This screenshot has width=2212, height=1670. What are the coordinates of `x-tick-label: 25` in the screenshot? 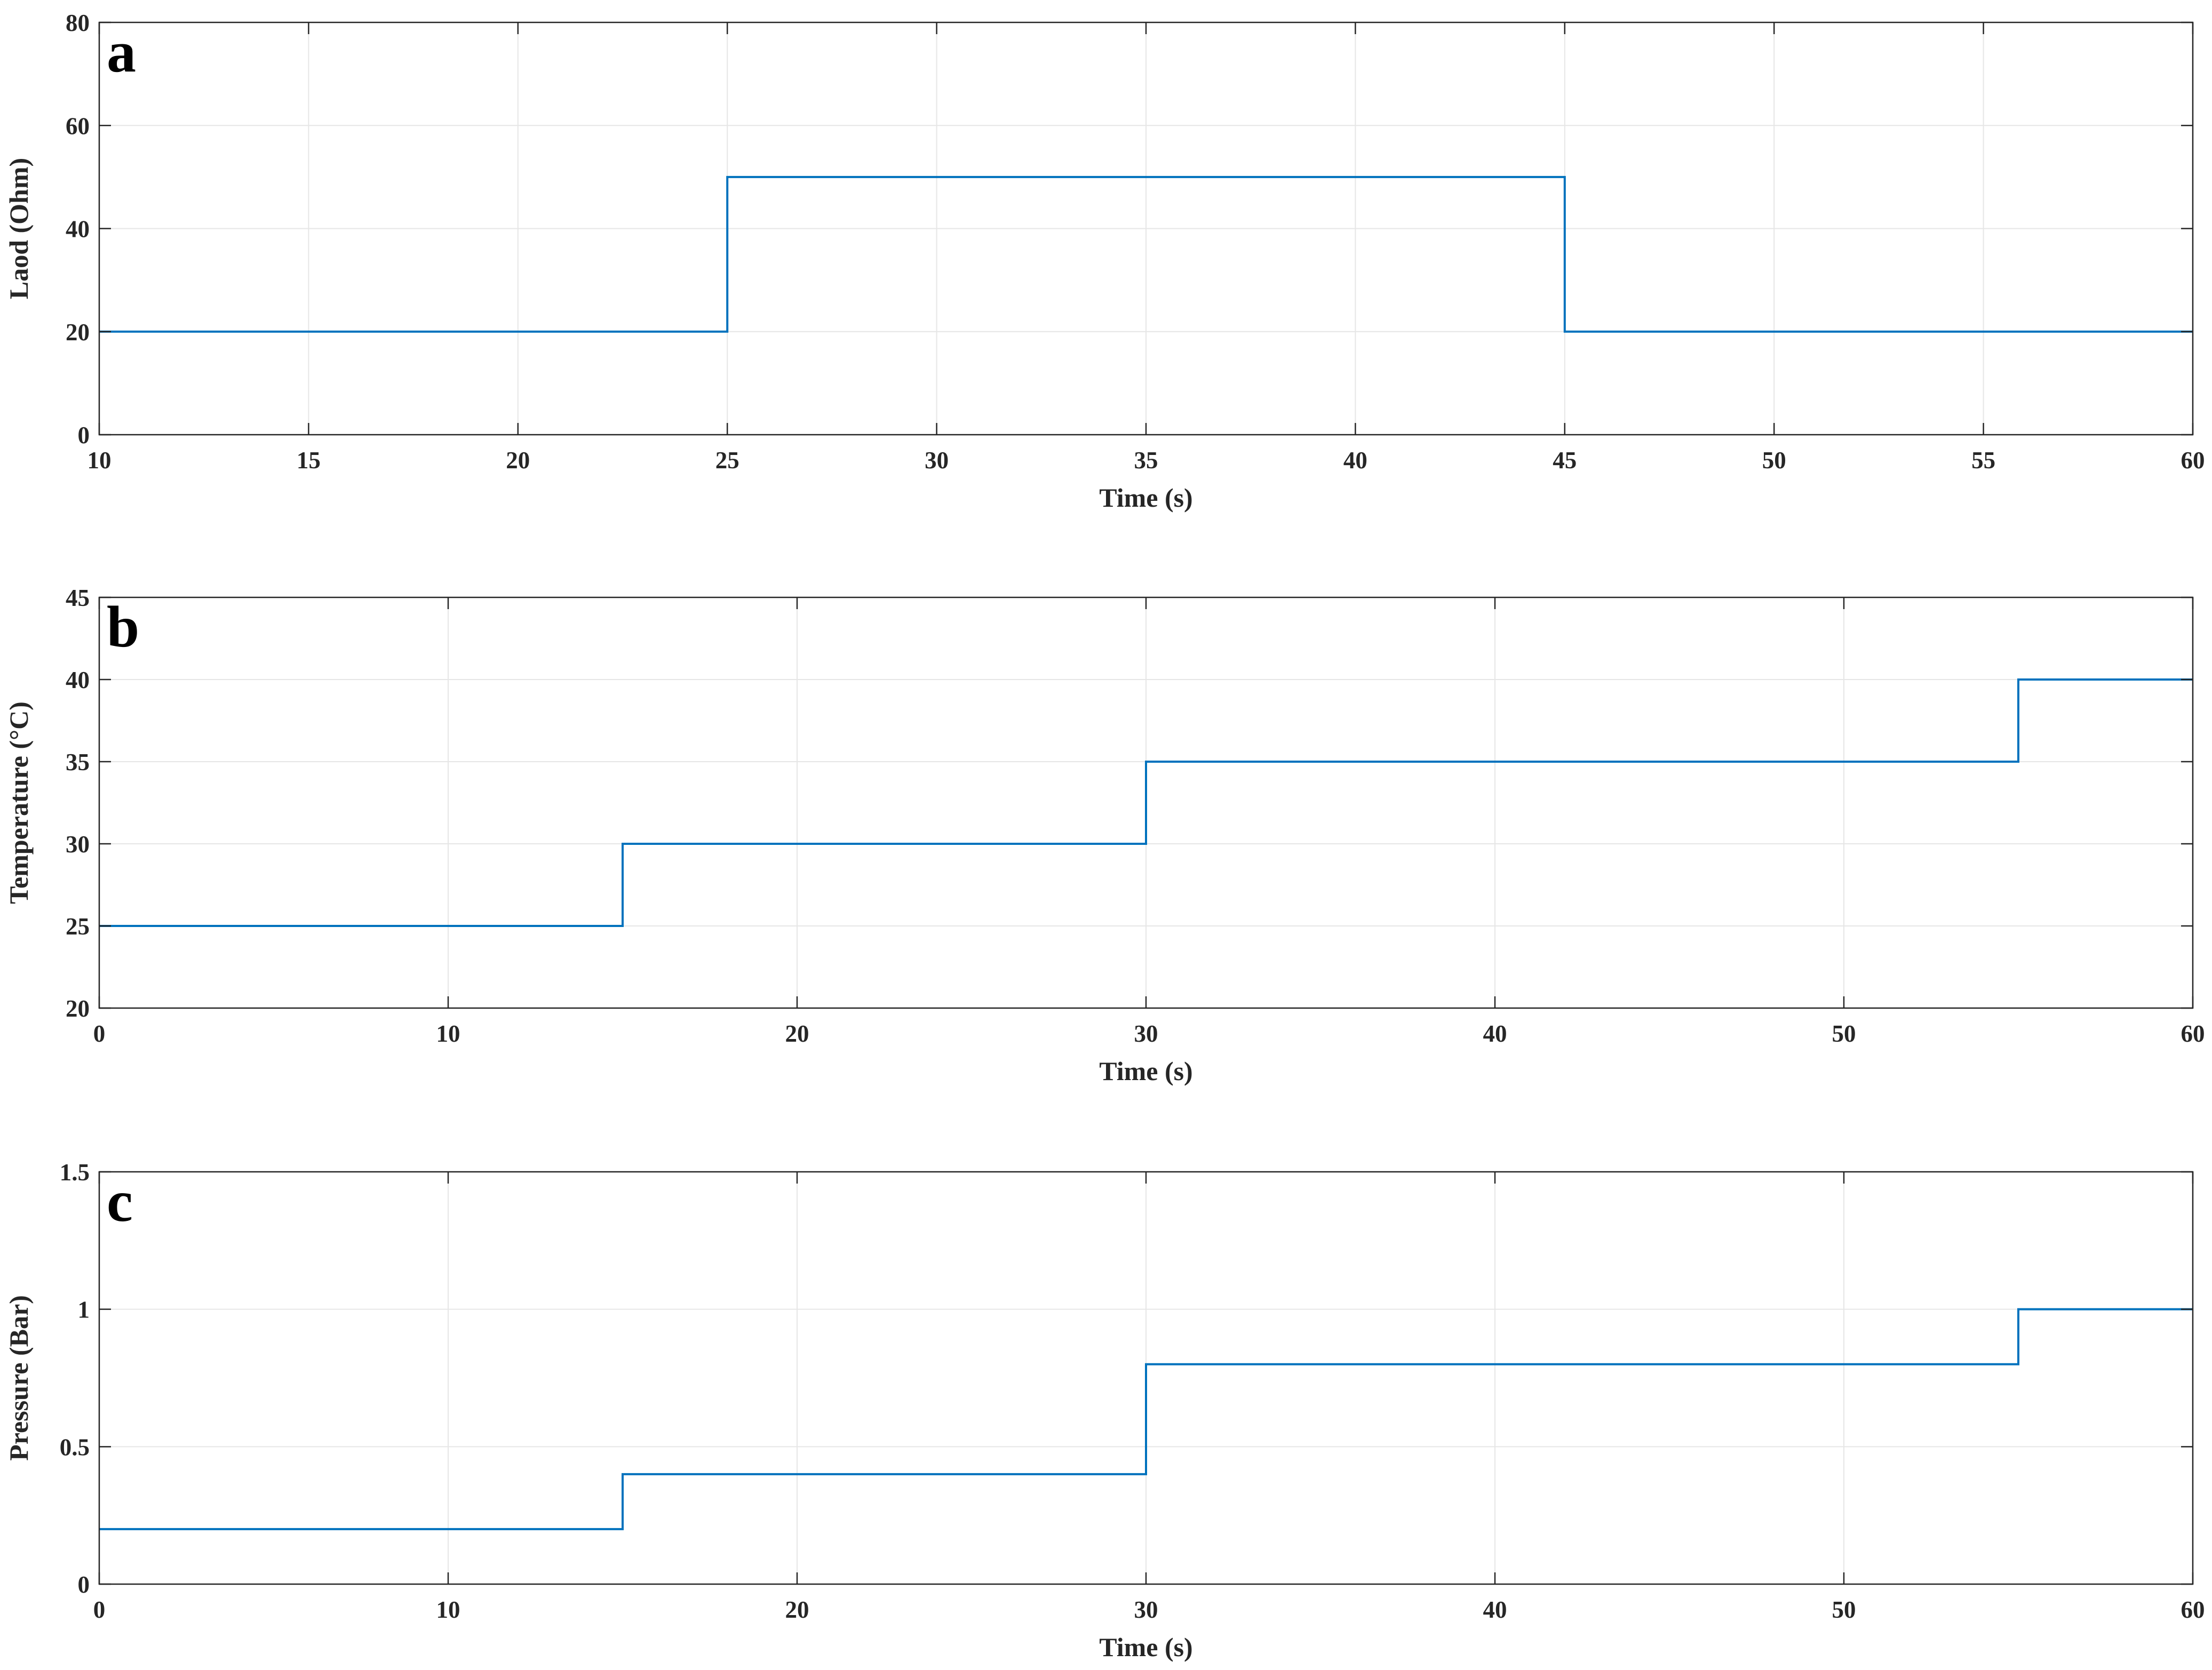 It's located at (727, 460).